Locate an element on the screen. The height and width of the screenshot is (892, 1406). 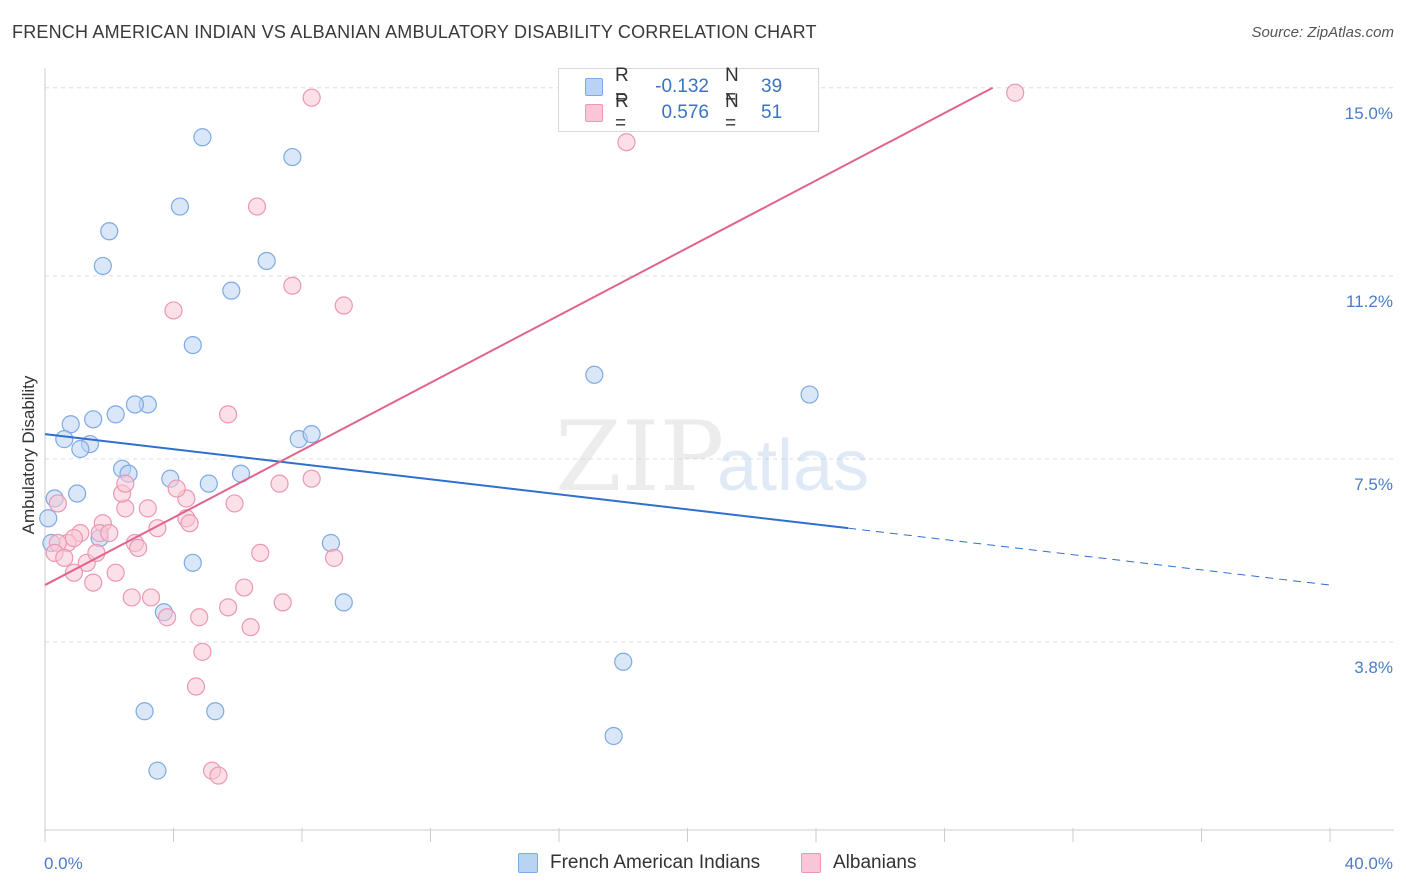
x-tick-label-max: 40.0% is located at coordinates (1369, 863).